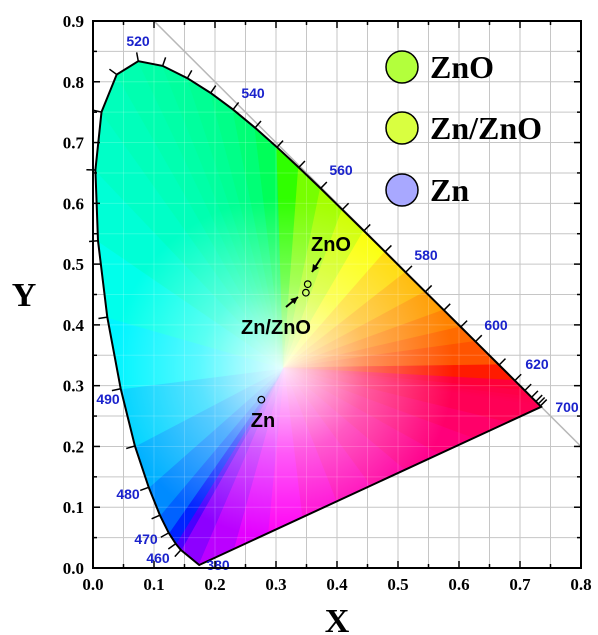  Describe the element at coordinates (138, 41) in the screenshot. I see `wavelength-label-520: 520` at that location.